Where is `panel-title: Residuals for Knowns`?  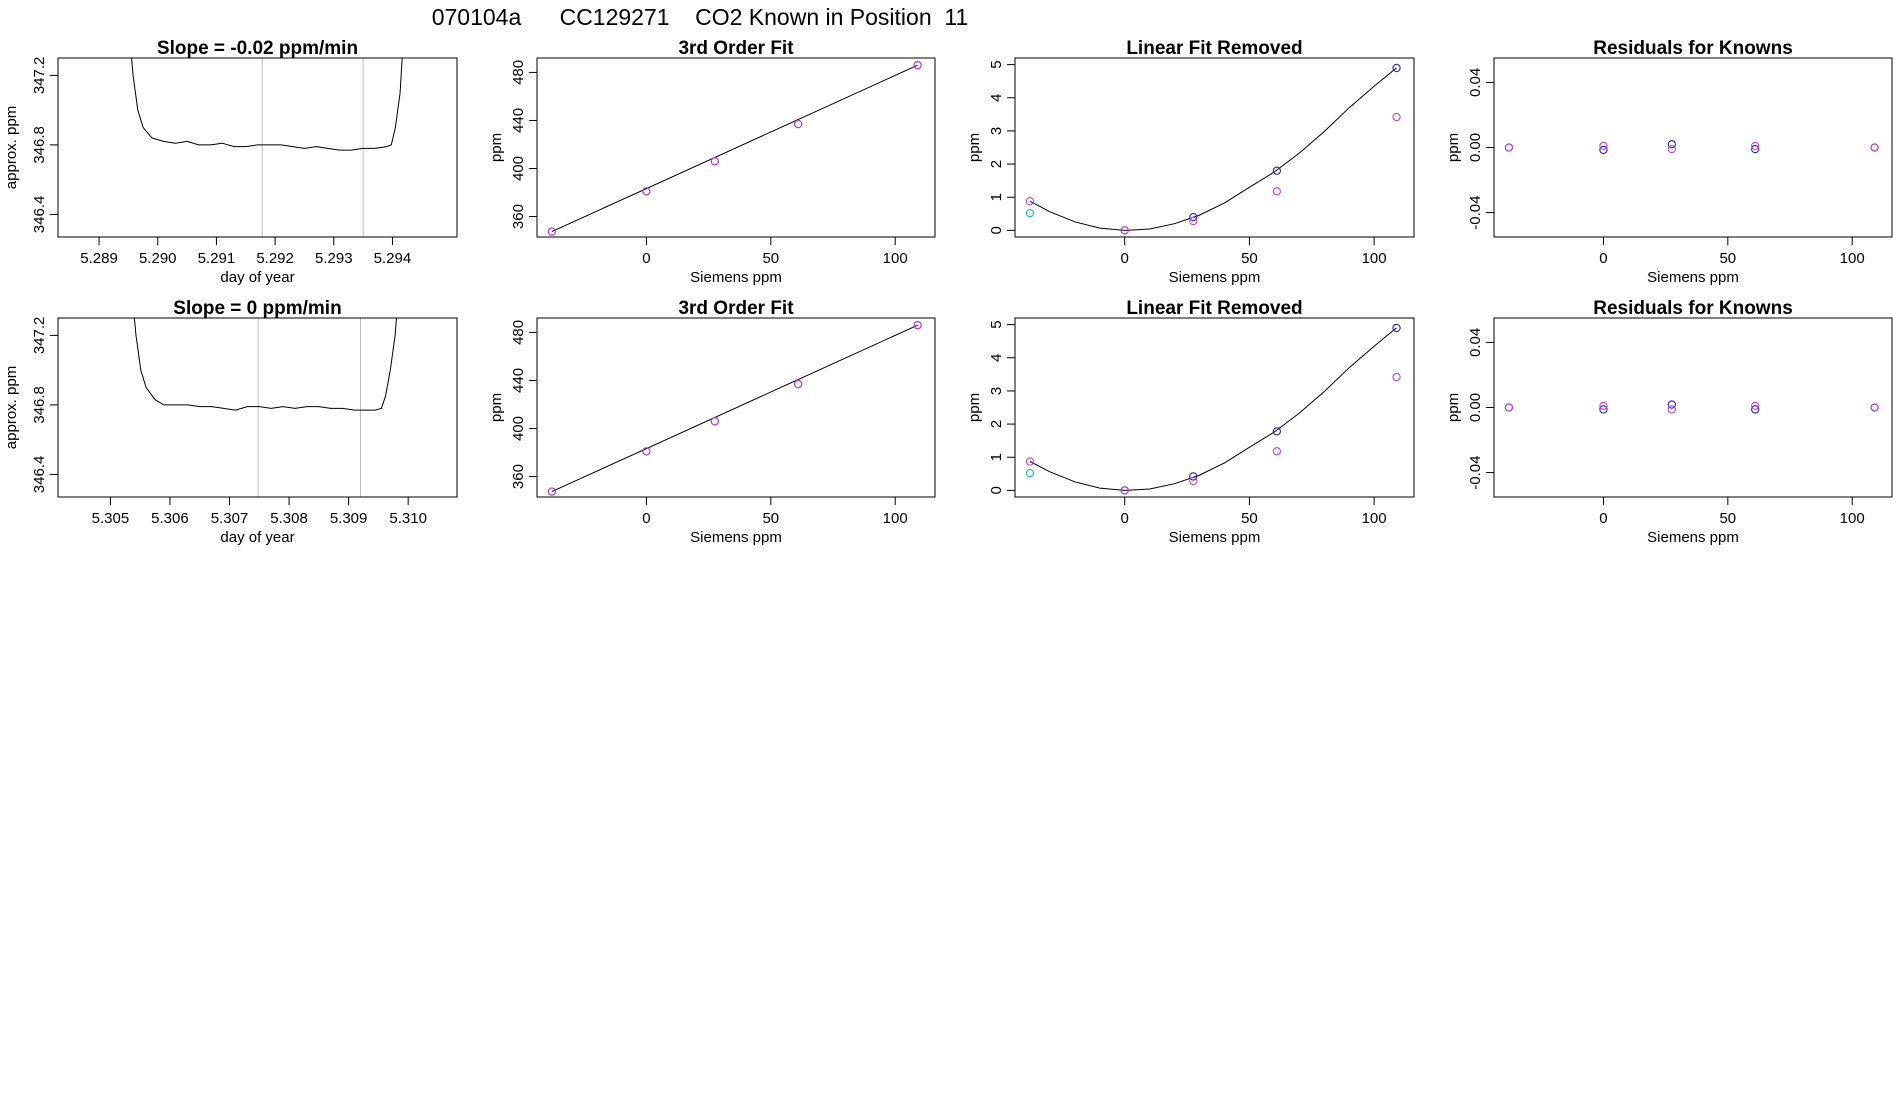
panel-title: Residuals for Knowns is located at coordinates (1693, 308).